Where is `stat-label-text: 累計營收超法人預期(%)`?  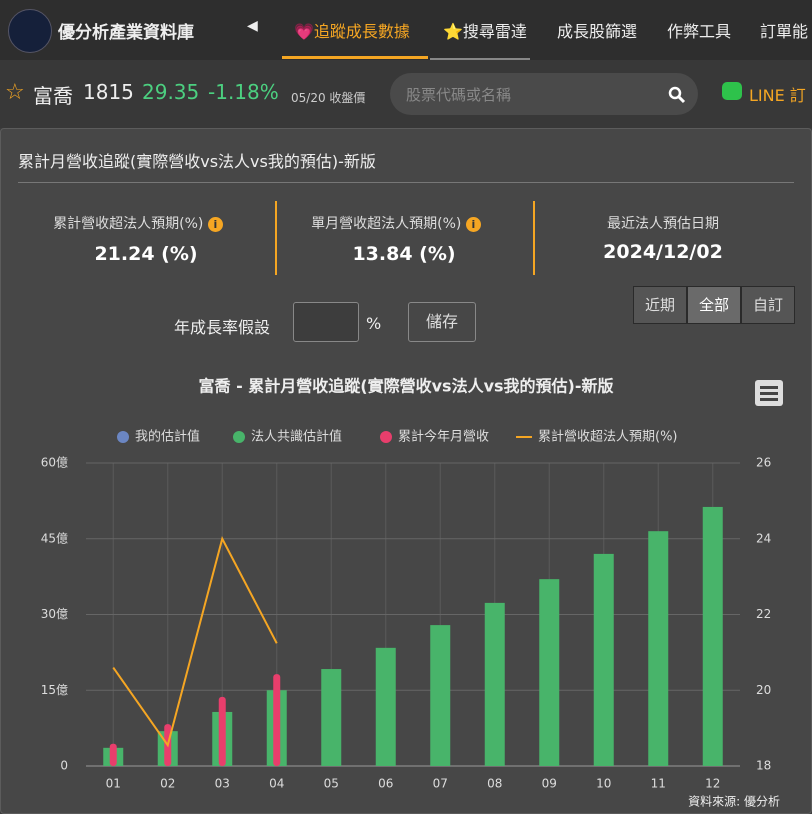 stat-label-text: 累計營收超法人預期(%) is located at coordinates (128, 224).